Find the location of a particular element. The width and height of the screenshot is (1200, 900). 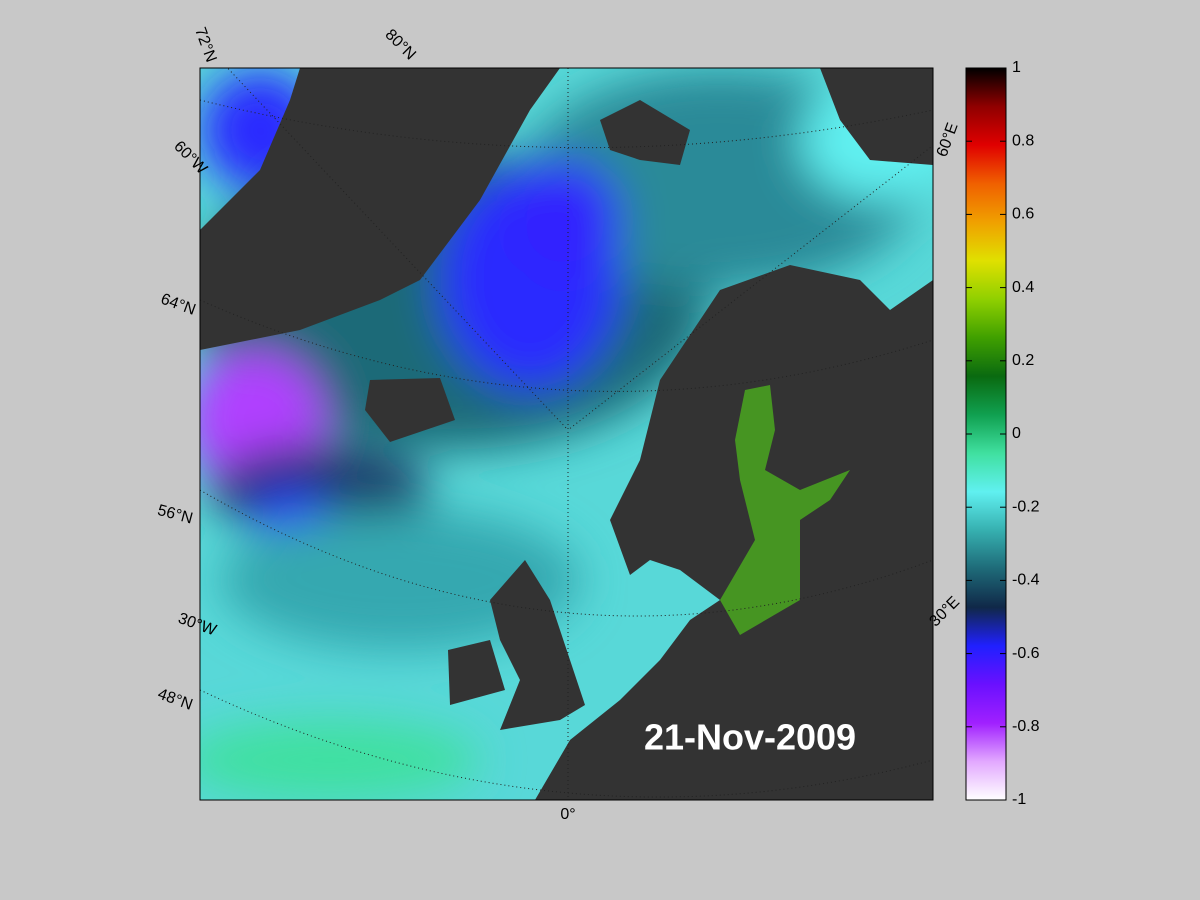

colorbar-ticks: -1 -0.8 -0.6 -0.4 -0.2 0 0.2 0.4 0.6 0.8 1 is located at coordinates (1003, 433).